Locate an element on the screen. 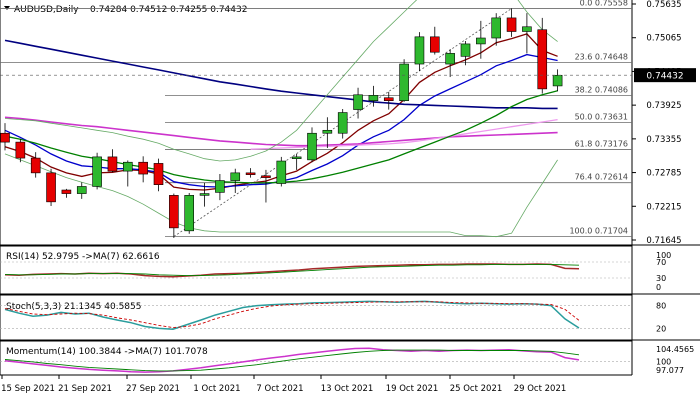 Image resolution: width=700 pixels, height=400 pixels. current-price-value: 0.74432 is located at coordinates (664, 77).